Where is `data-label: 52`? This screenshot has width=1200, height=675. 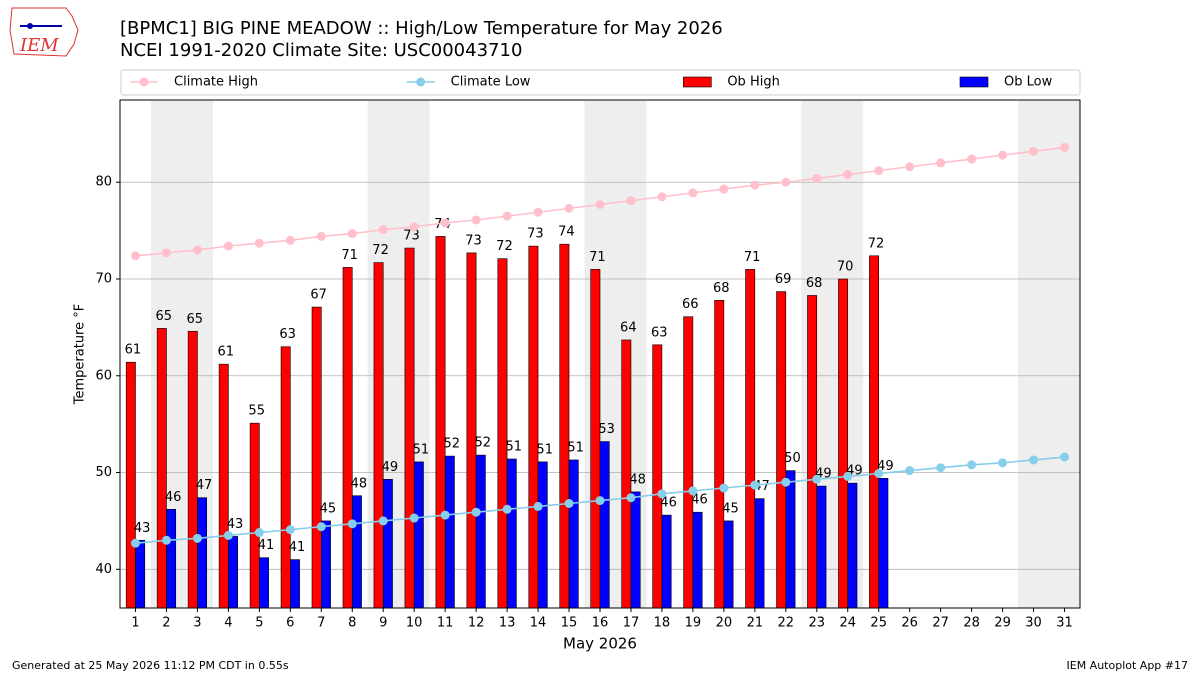 data-label: 52 is located at coordinates (483, 443).